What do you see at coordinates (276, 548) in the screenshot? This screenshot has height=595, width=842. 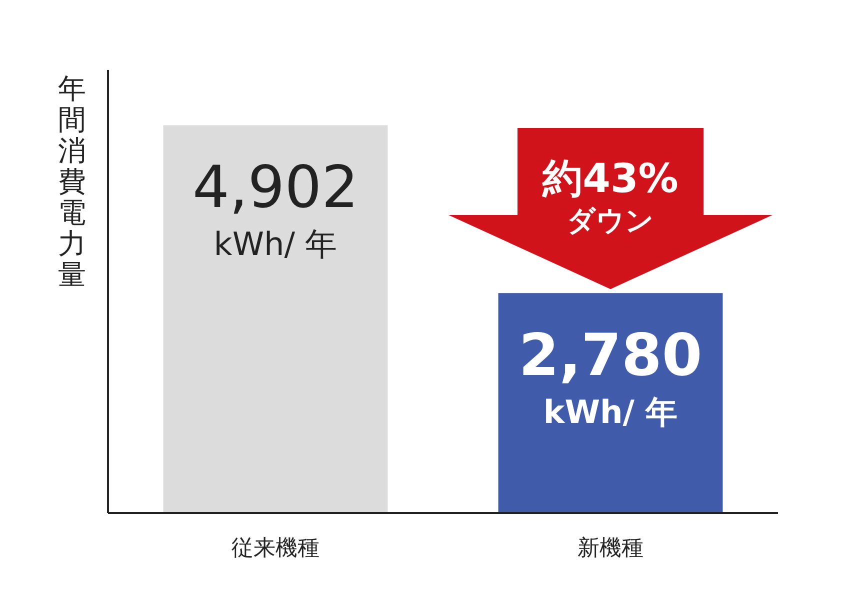 I see `x-tick-label: 従来機種` at bounding box center [276, 548].